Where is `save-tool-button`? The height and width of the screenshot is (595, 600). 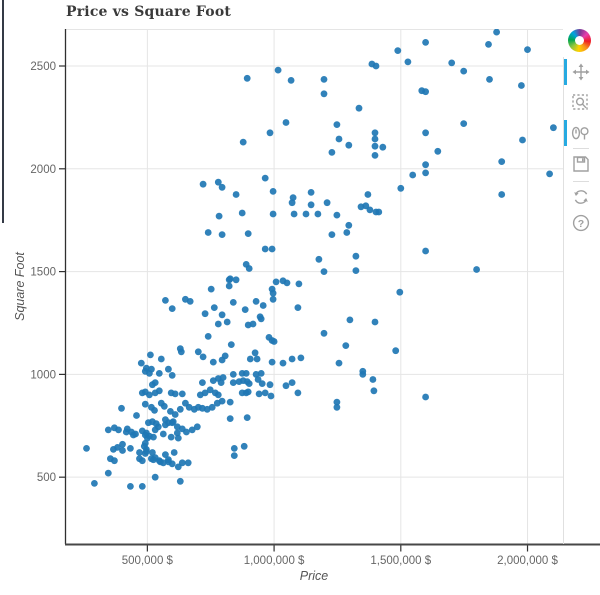
save-tool-button is located at coordinates (581, 164).